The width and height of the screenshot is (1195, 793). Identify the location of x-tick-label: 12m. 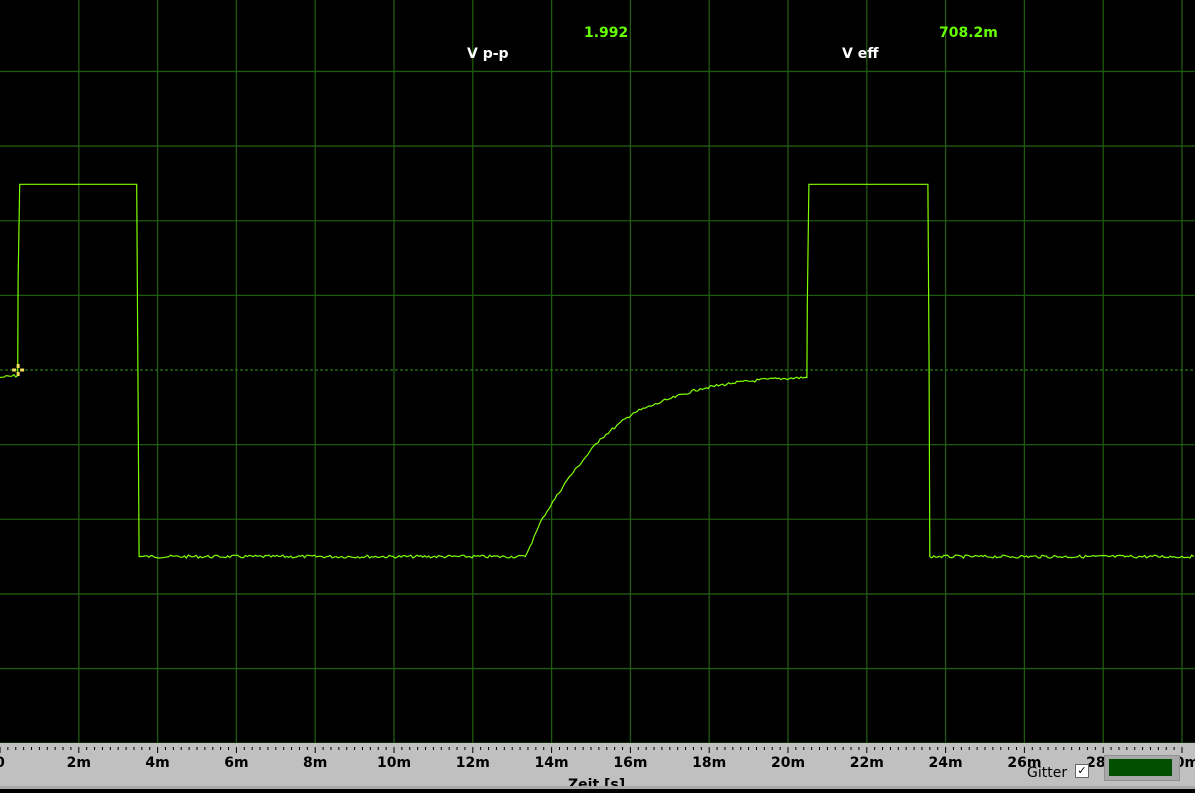
(472, 763).